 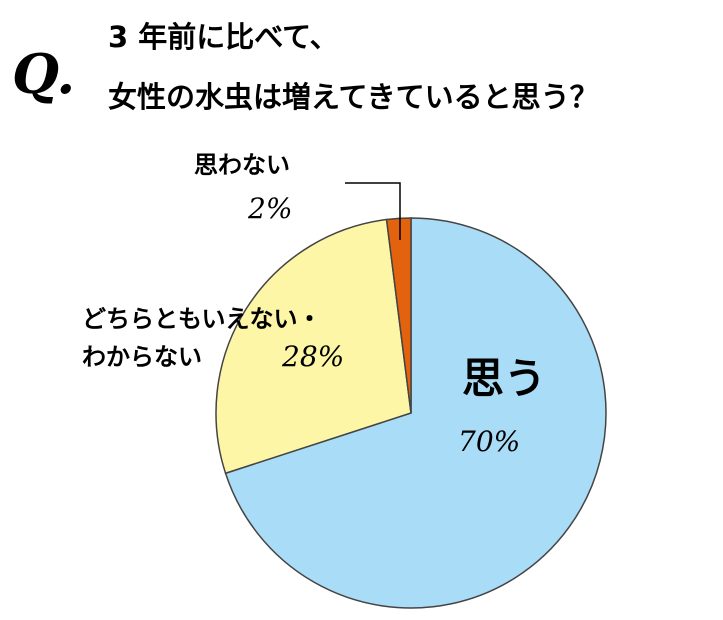 What do you see at coordinates (44, 74) in the screenshot?
I see `q-mark: Q.` at bounding box center [44, 74].